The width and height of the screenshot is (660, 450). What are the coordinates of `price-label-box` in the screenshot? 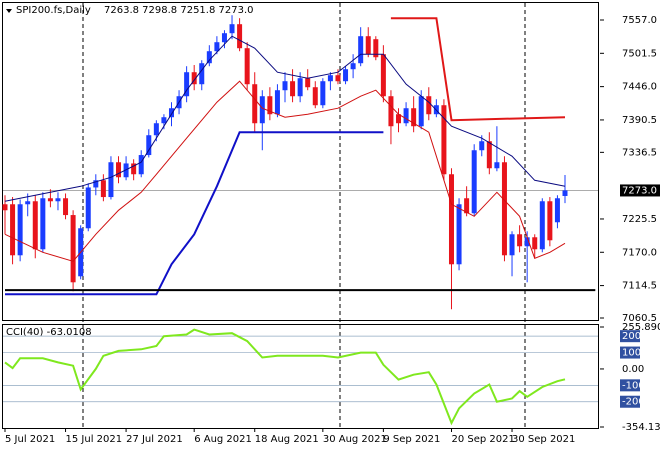 It's located at (640, 190).